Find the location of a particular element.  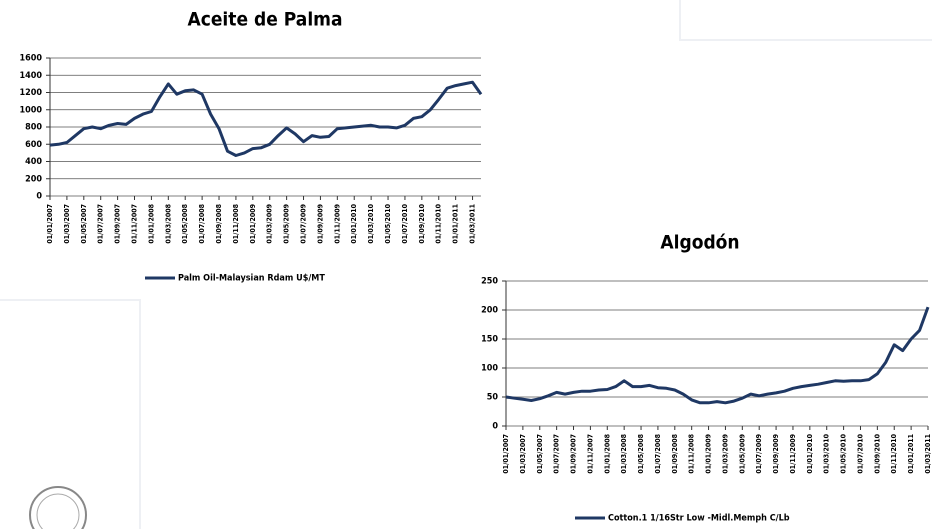

legend-label: Cotton.1 1/16Str Low -Midl.Memph C/Lb is located at coordinates (699, 519).